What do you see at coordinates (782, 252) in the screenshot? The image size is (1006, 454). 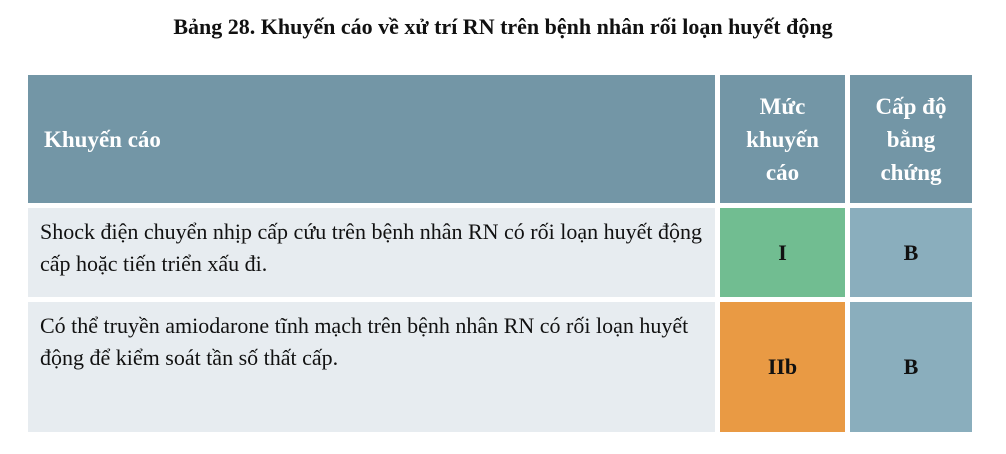 I see `row-1-class: I` at bounding box center [782, 252].